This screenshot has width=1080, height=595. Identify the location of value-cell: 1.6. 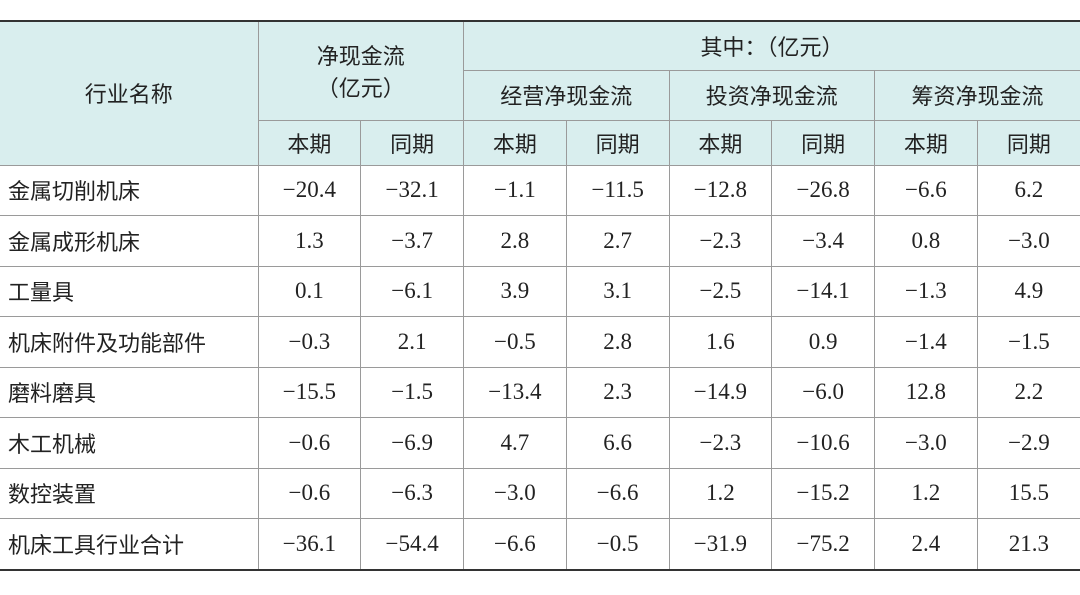
(720, 342).